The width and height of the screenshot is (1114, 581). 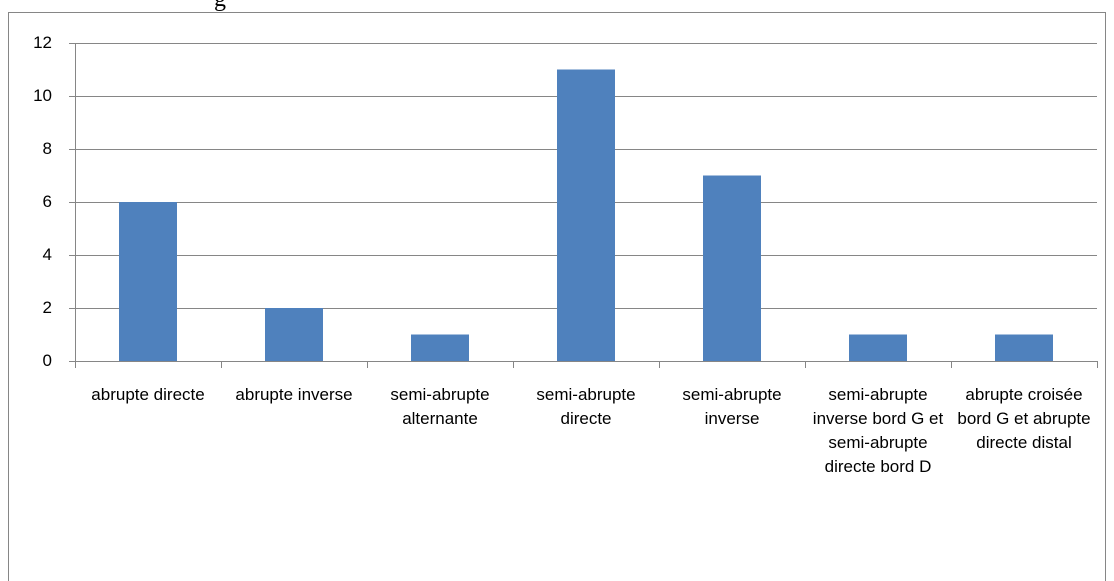 I want to click on y-tick-label: 0, so click(x=47, y=360).